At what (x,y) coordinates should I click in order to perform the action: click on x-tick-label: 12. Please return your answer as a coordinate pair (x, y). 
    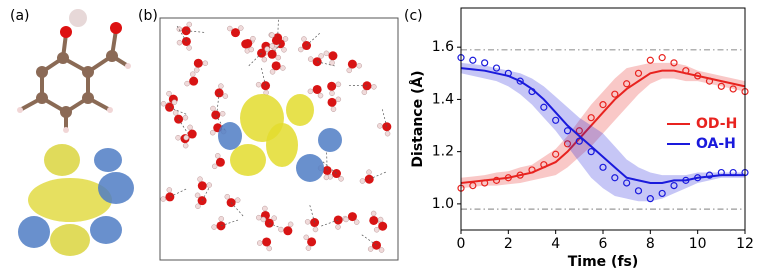
    Looking at the image, I should click on (745, 244).